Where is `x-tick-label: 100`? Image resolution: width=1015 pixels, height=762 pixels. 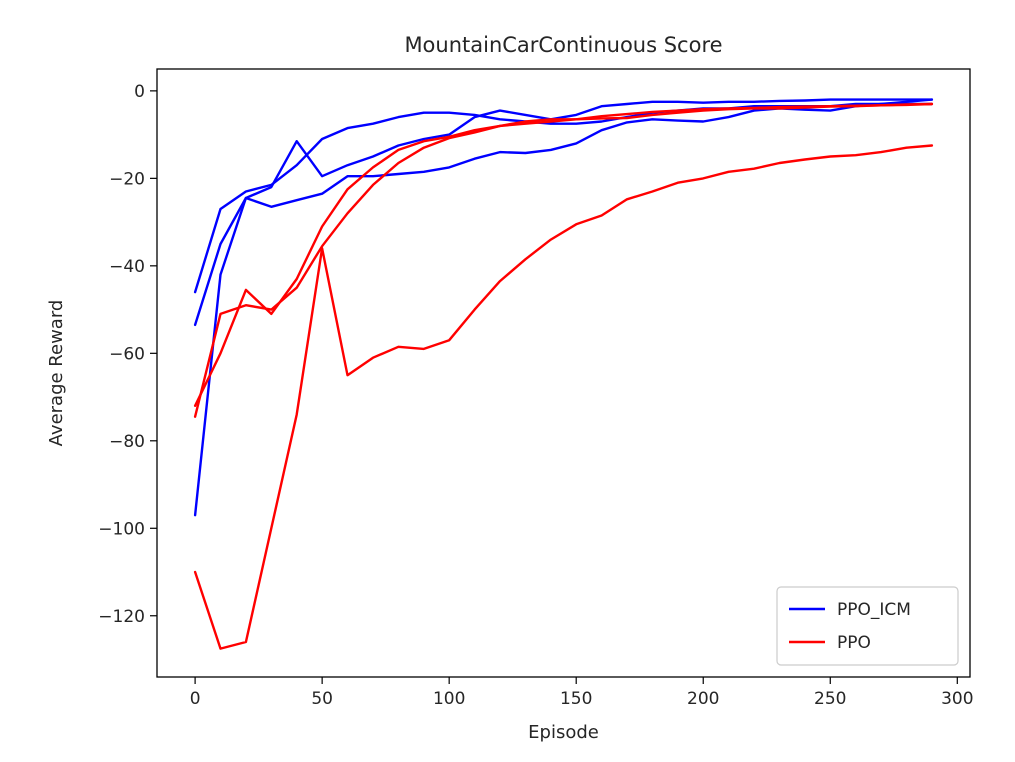
x-tick-label: 100 is located at coordinates (449, 699).